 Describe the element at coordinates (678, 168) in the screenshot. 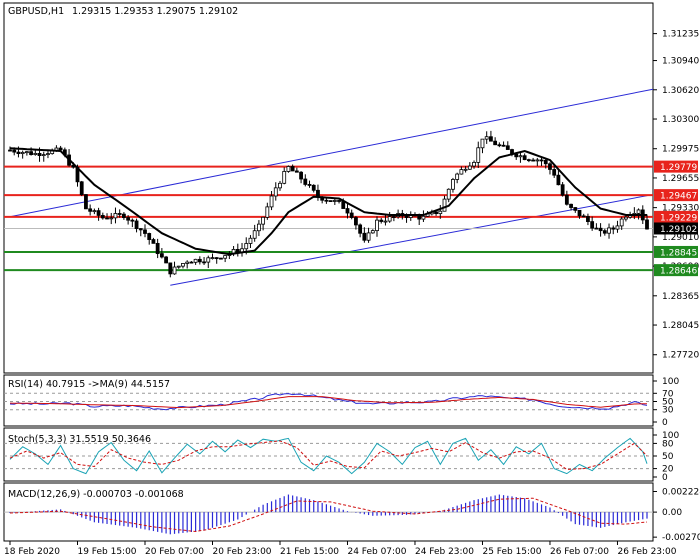

I see `level-price-label: 1.29779` at that location.